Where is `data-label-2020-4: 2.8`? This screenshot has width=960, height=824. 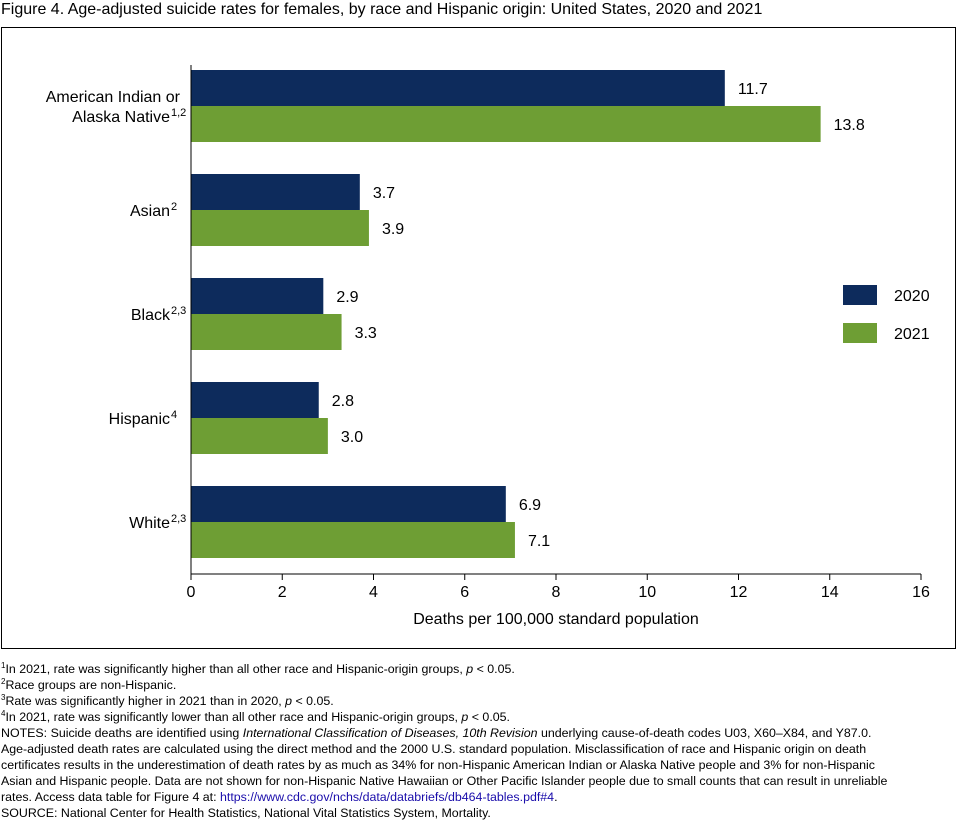
data-label-2020-4: 2.8 is located at coordinates (343, 401).